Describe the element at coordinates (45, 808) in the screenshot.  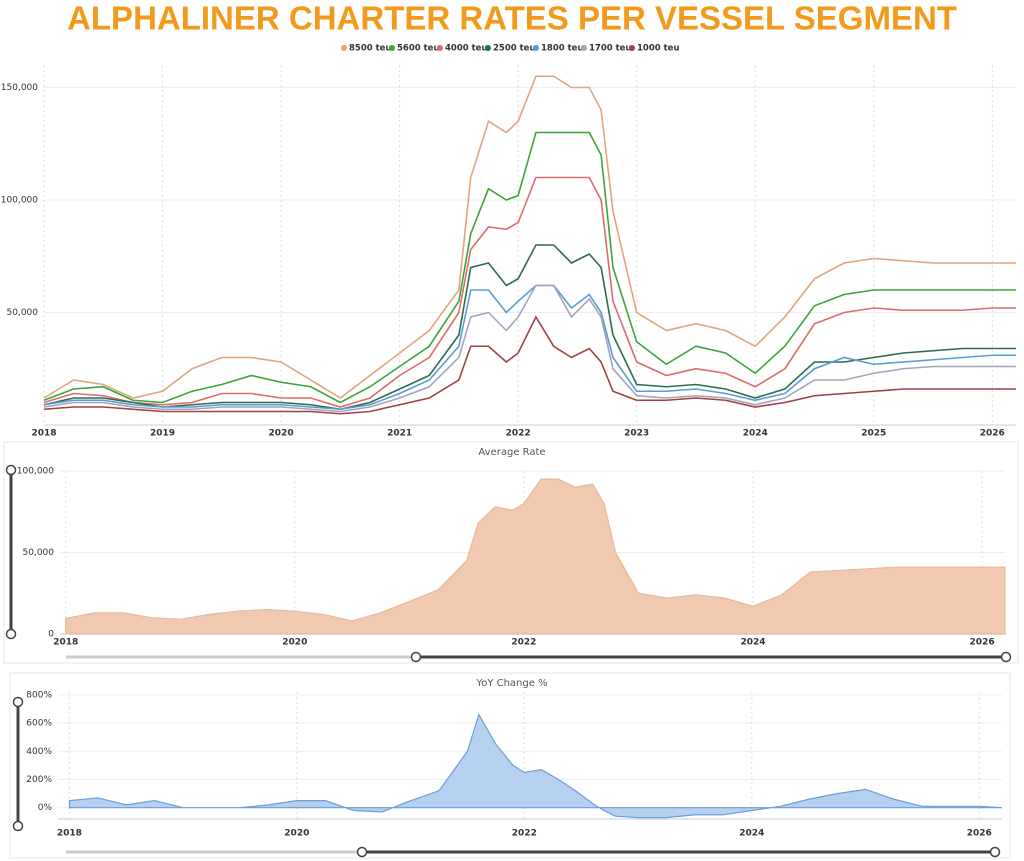
I see `y-tick-label: 0%` at that location.